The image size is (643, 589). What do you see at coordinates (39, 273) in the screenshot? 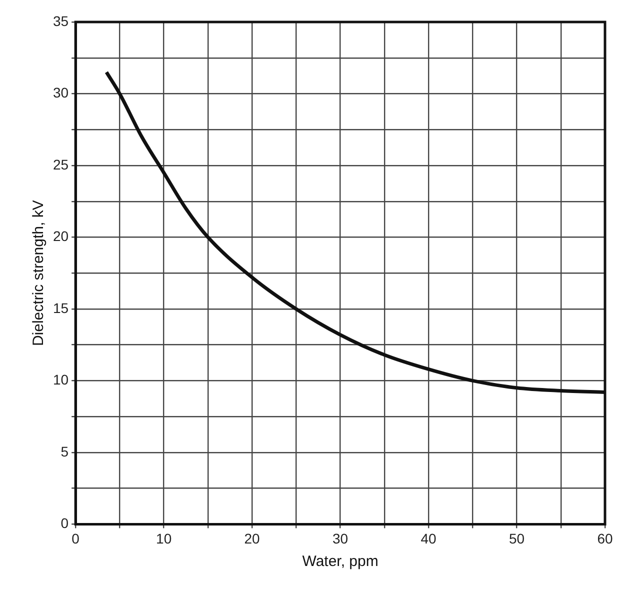
I see `y-axis-title: Dielectric strength, kV` at bounding box center [39, 273].